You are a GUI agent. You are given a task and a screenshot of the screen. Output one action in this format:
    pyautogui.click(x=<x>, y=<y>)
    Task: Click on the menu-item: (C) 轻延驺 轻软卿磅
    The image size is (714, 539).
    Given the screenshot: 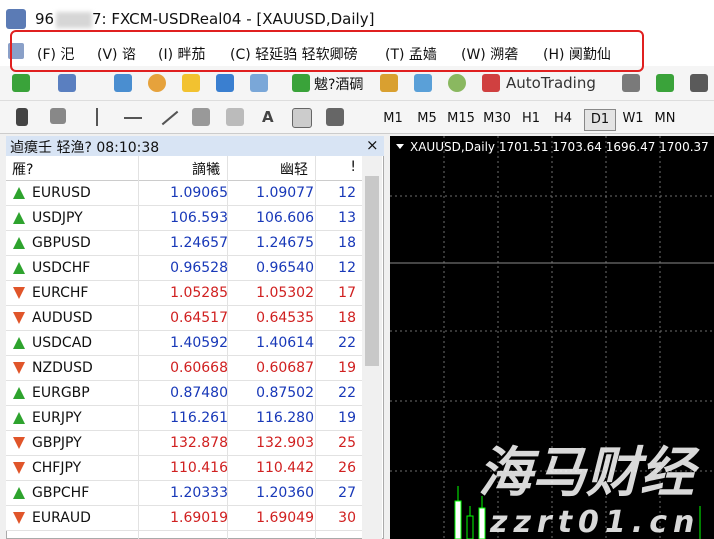 What is the action you would take?
    pyautogui.click(x=294, y=55)
    